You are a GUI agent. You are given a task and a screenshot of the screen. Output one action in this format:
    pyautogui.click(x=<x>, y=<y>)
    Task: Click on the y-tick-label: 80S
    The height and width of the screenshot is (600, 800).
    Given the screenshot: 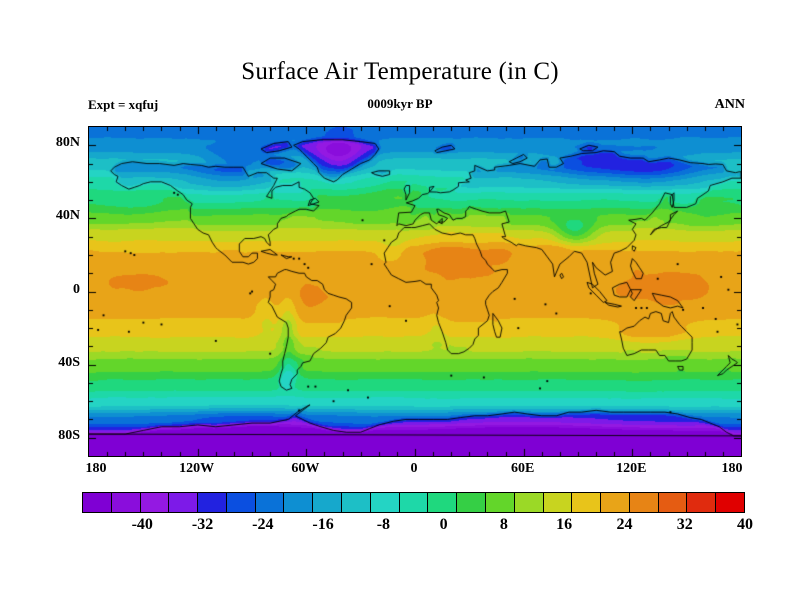 What is the action you would take?
    pyautogui.click(x=69, y=435)
    